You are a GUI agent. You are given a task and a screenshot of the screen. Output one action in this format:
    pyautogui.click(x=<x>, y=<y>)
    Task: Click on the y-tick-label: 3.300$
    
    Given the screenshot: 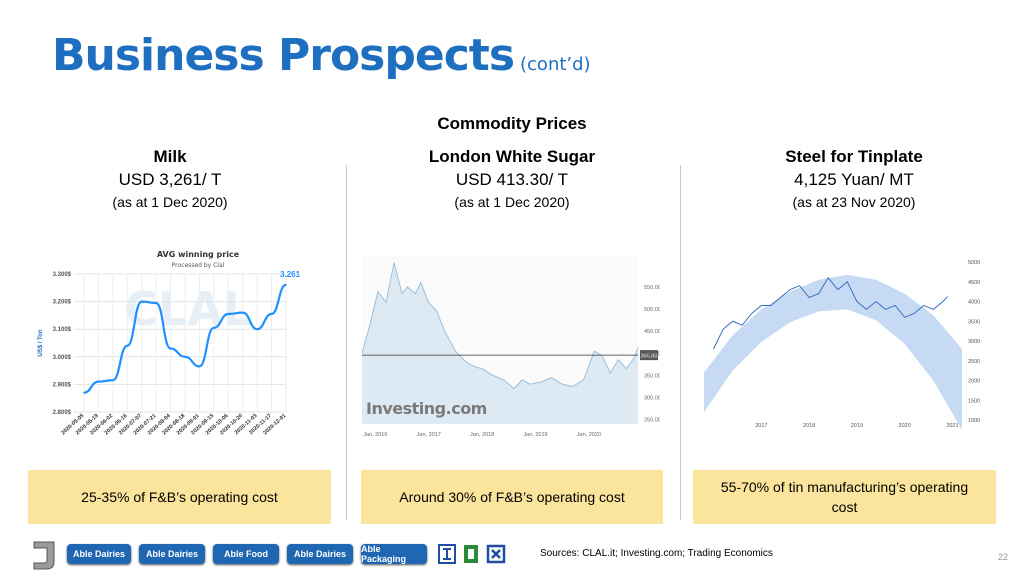 What is the action you would take?
    pyautogui.click(x=62, y=275)
    